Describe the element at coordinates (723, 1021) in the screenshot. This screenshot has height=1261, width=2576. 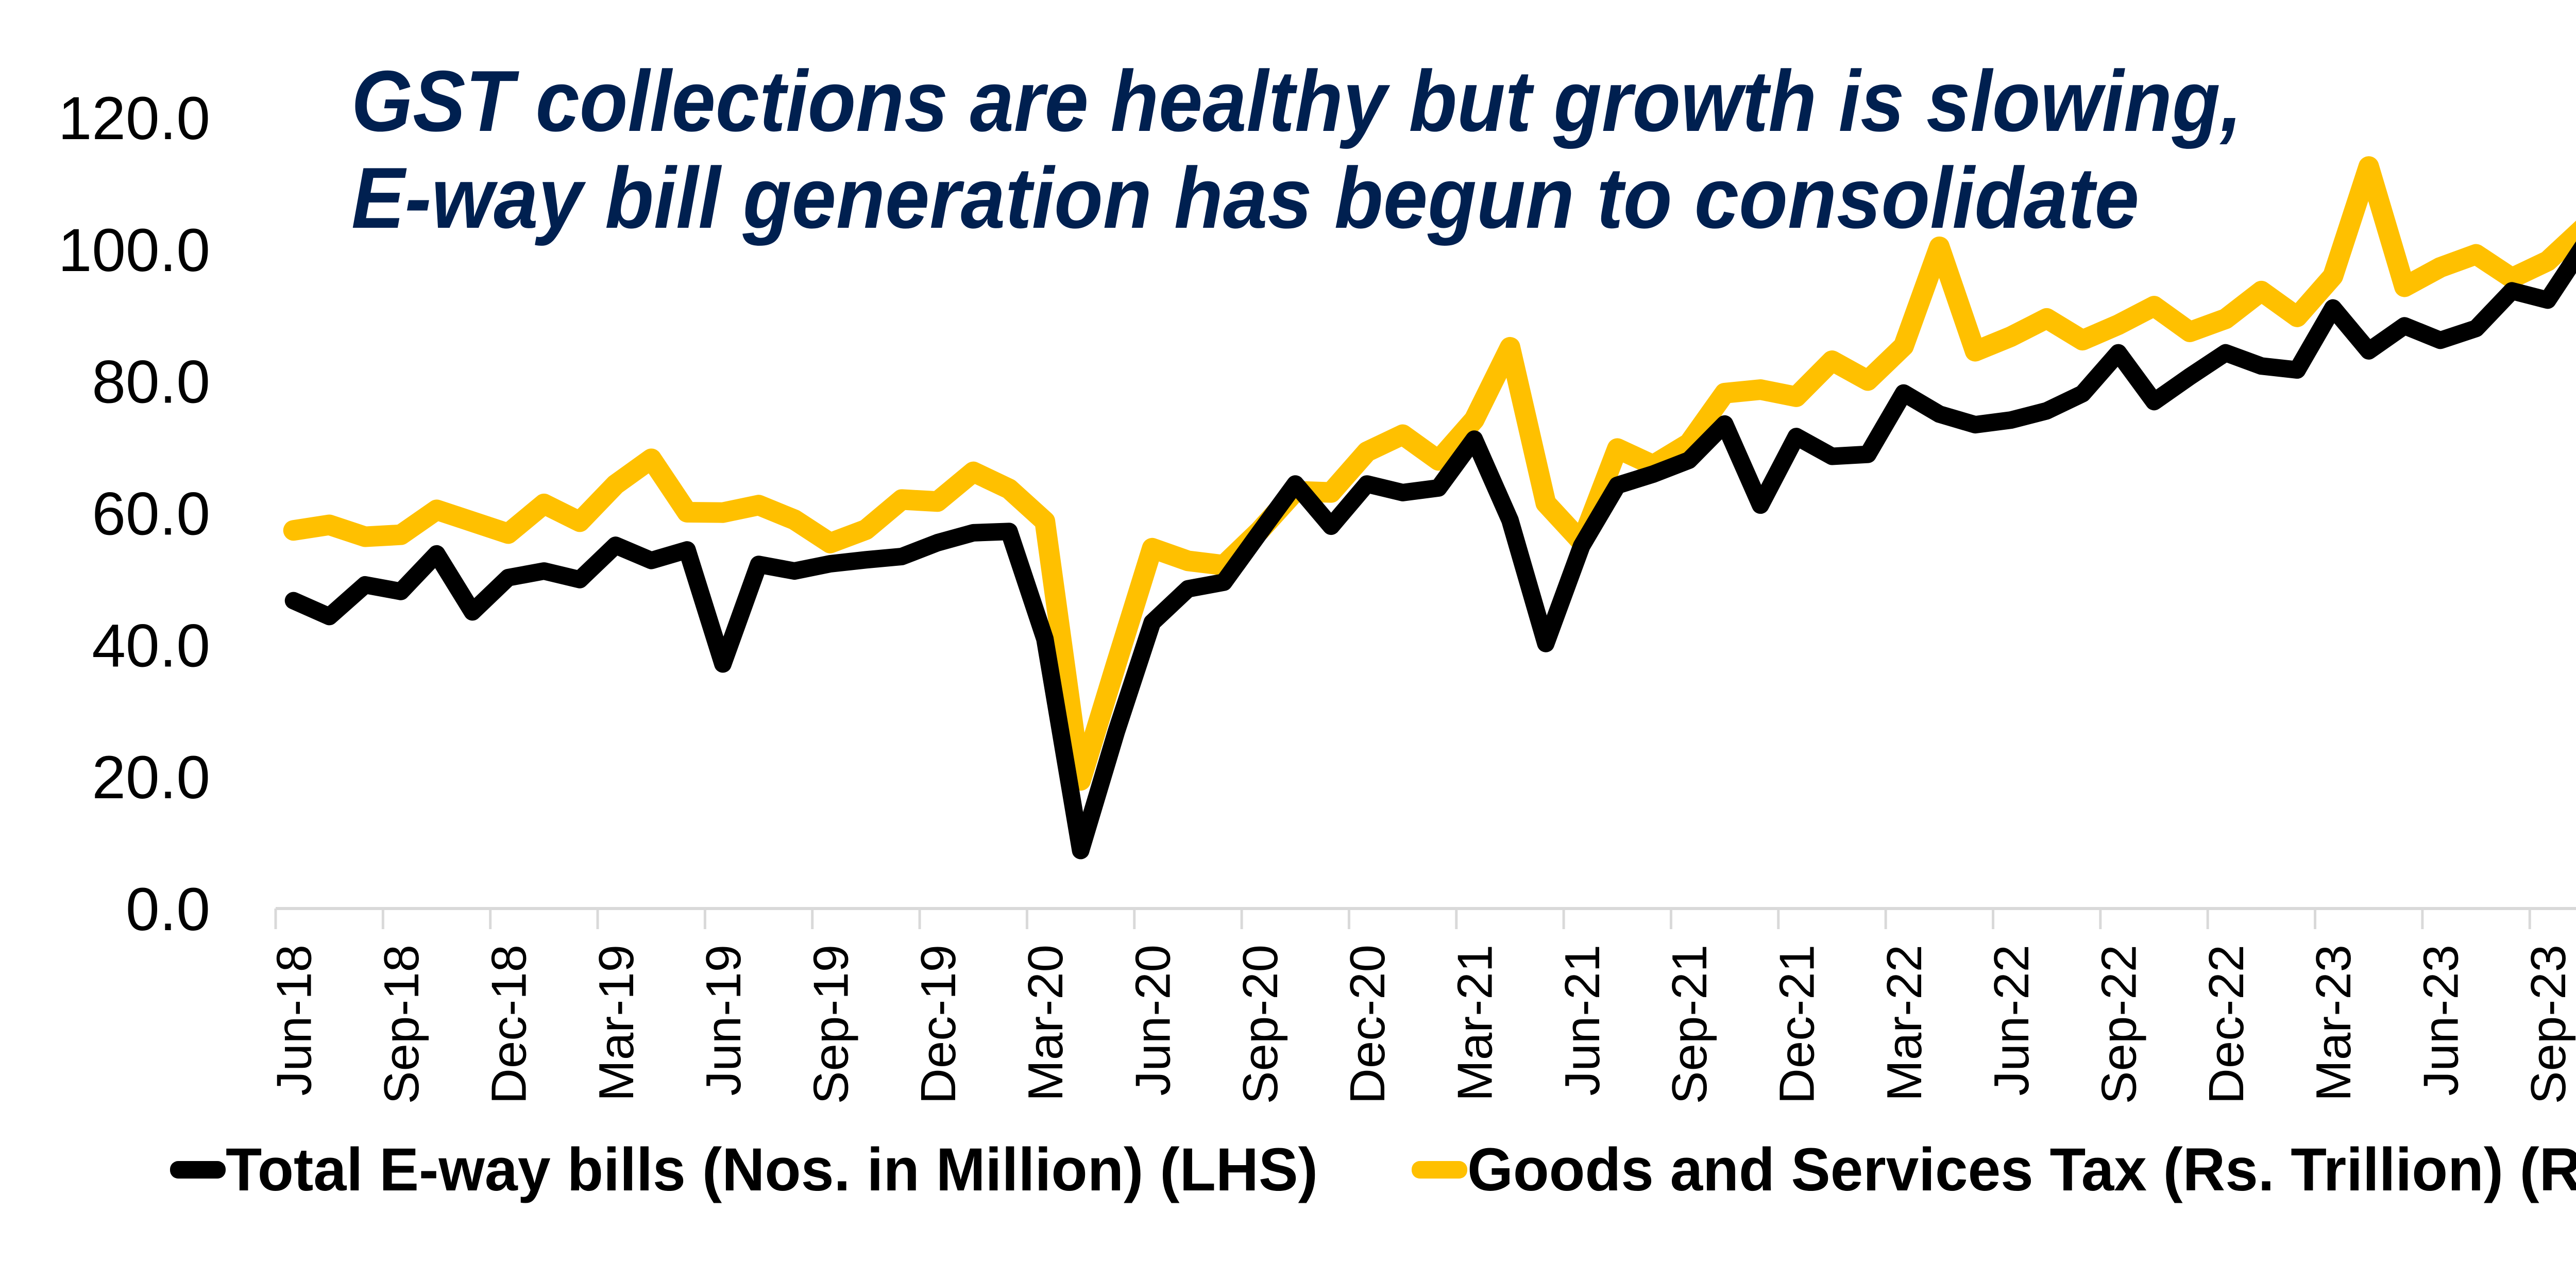
I see `x-tick-label: Jun-19` at that location.